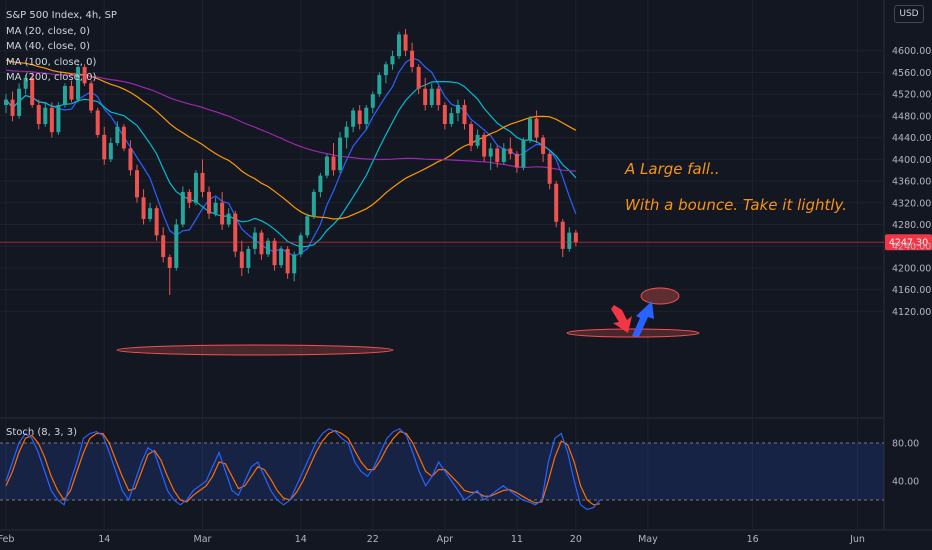 The image size is (932, 550). I want to click on legend-ma40: MA (40, close, 0), so click(48, 46).